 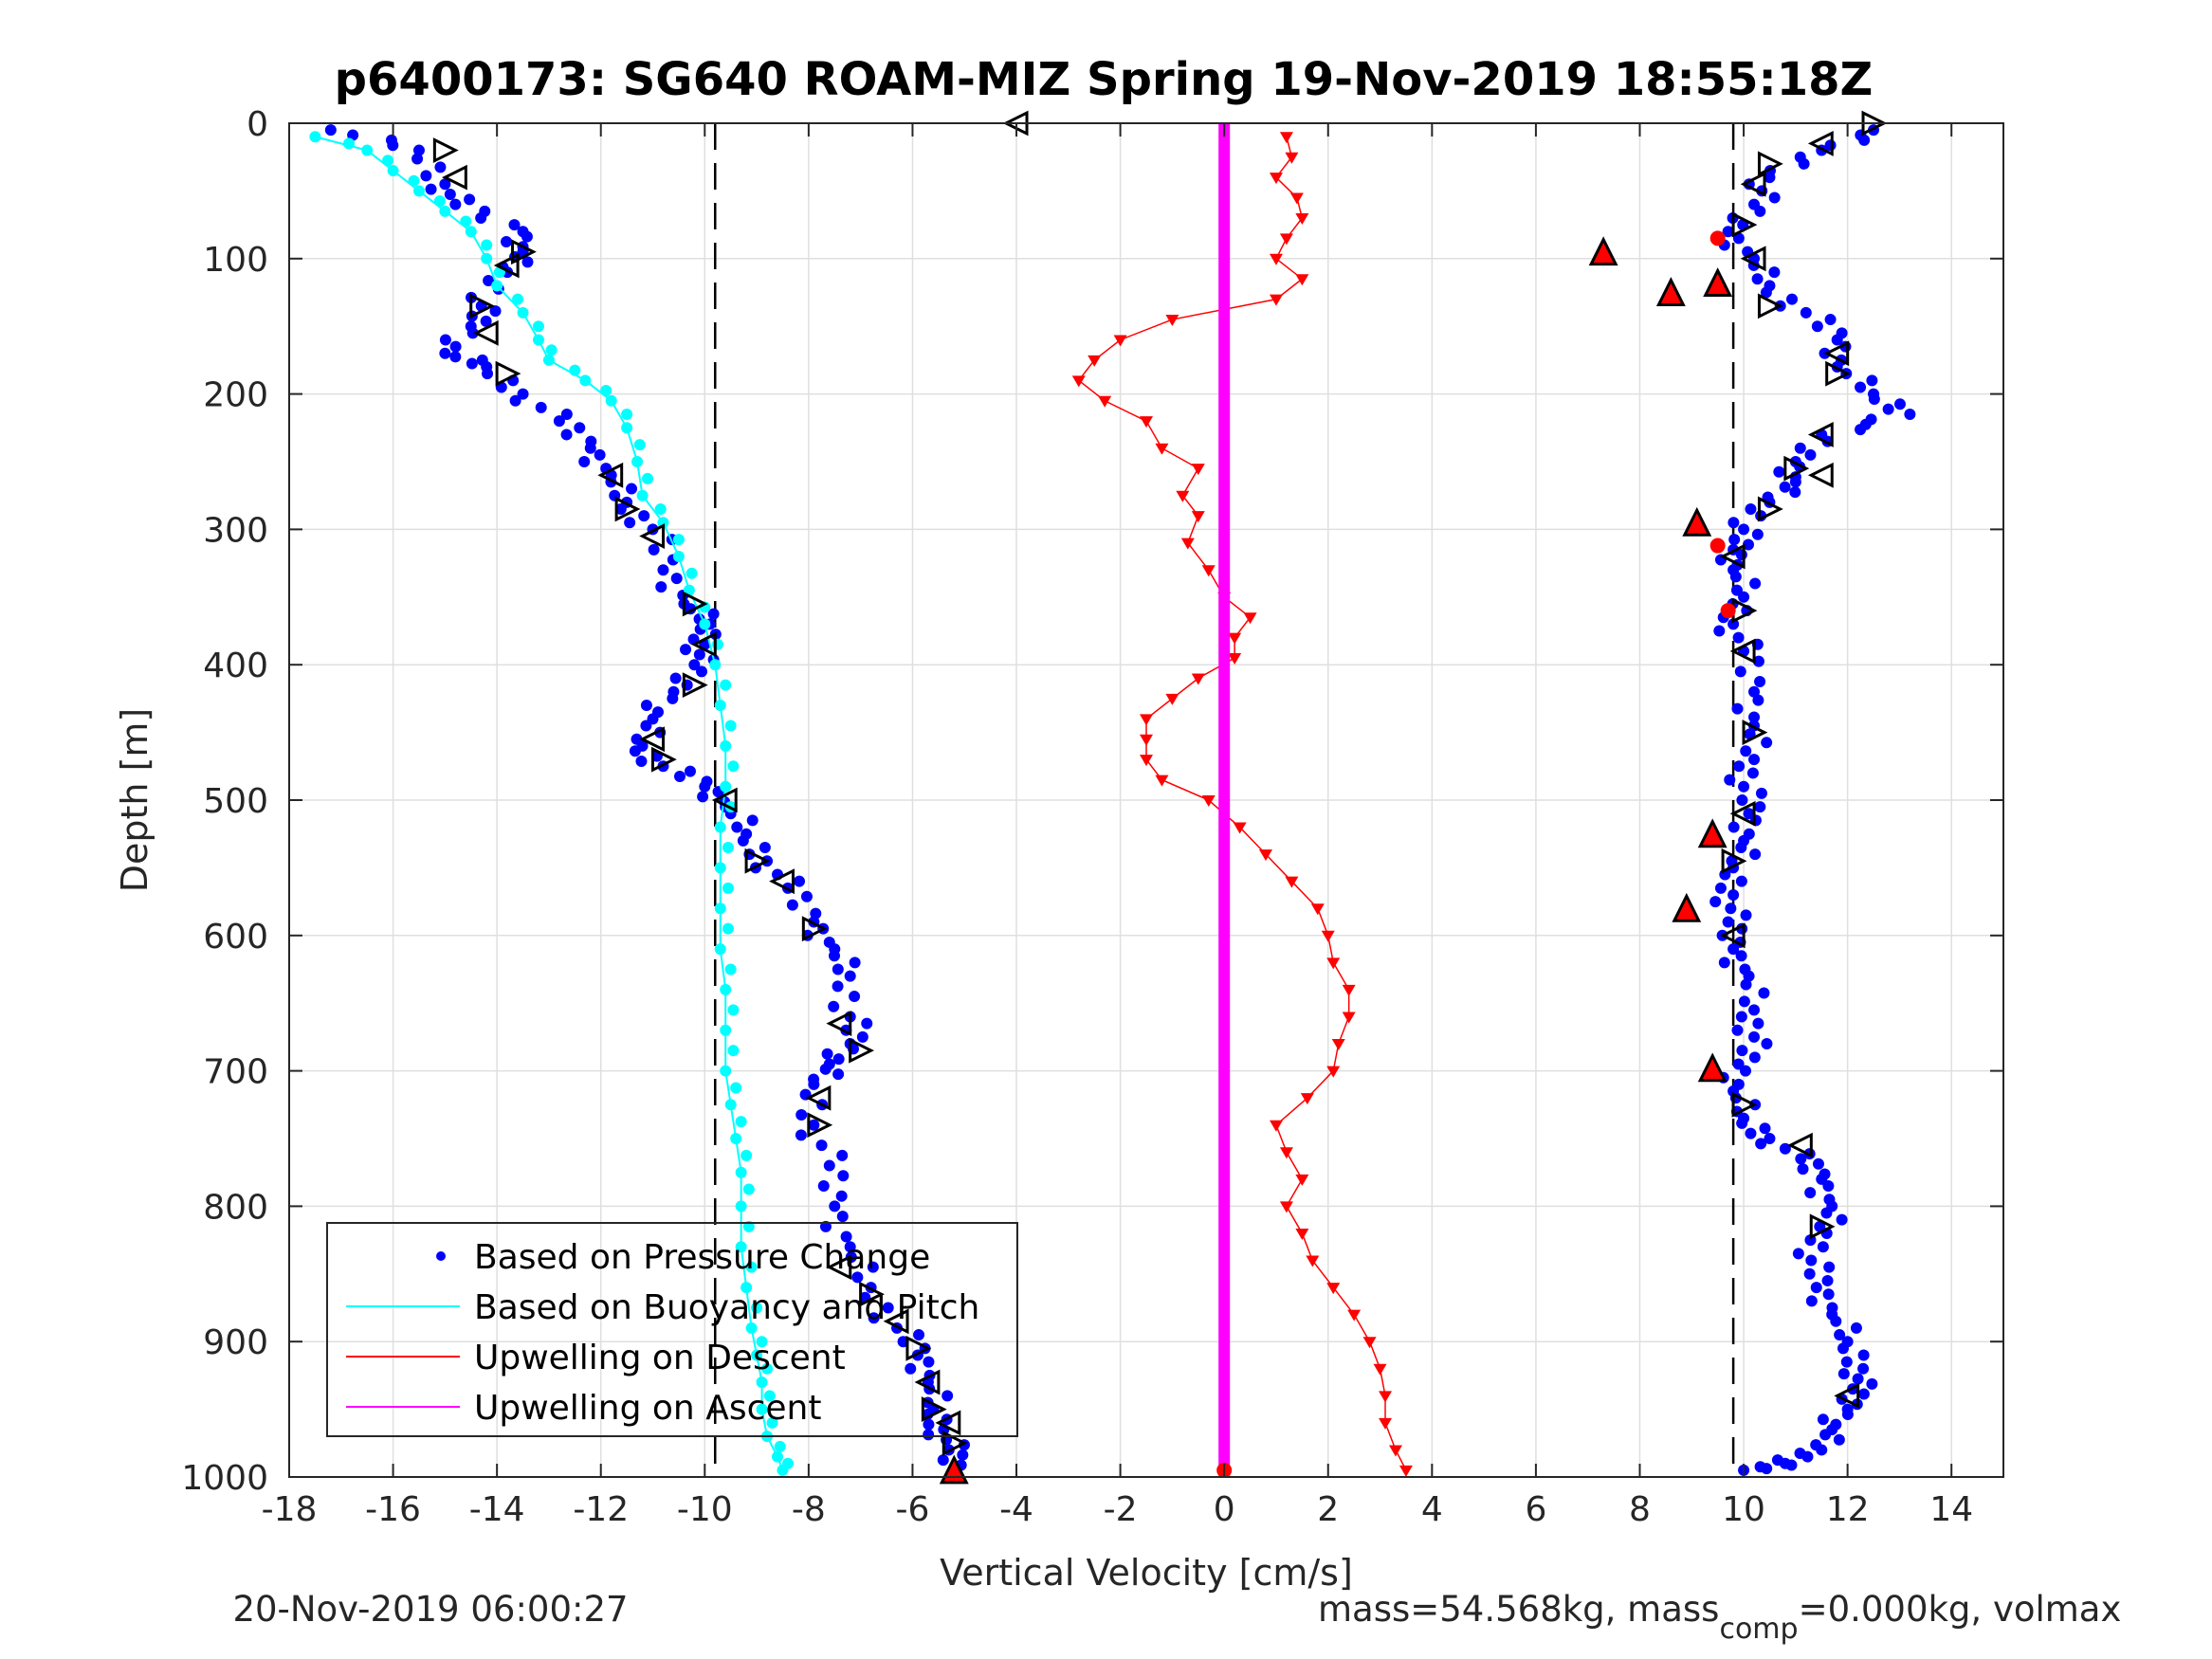 I want to click on y-tick-label: 1000, so click(x=224, y=1478).